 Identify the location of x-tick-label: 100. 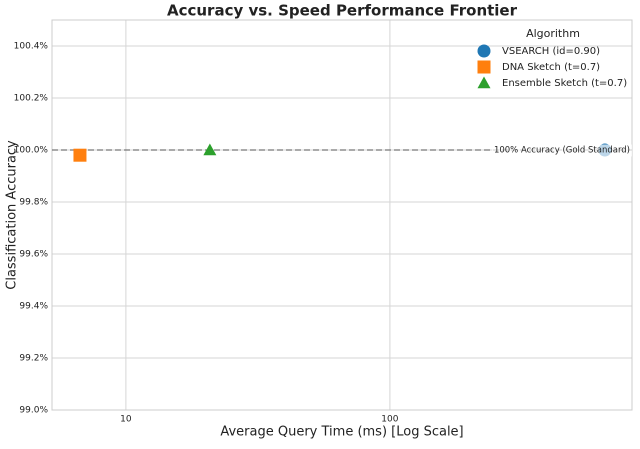
(389, 420).